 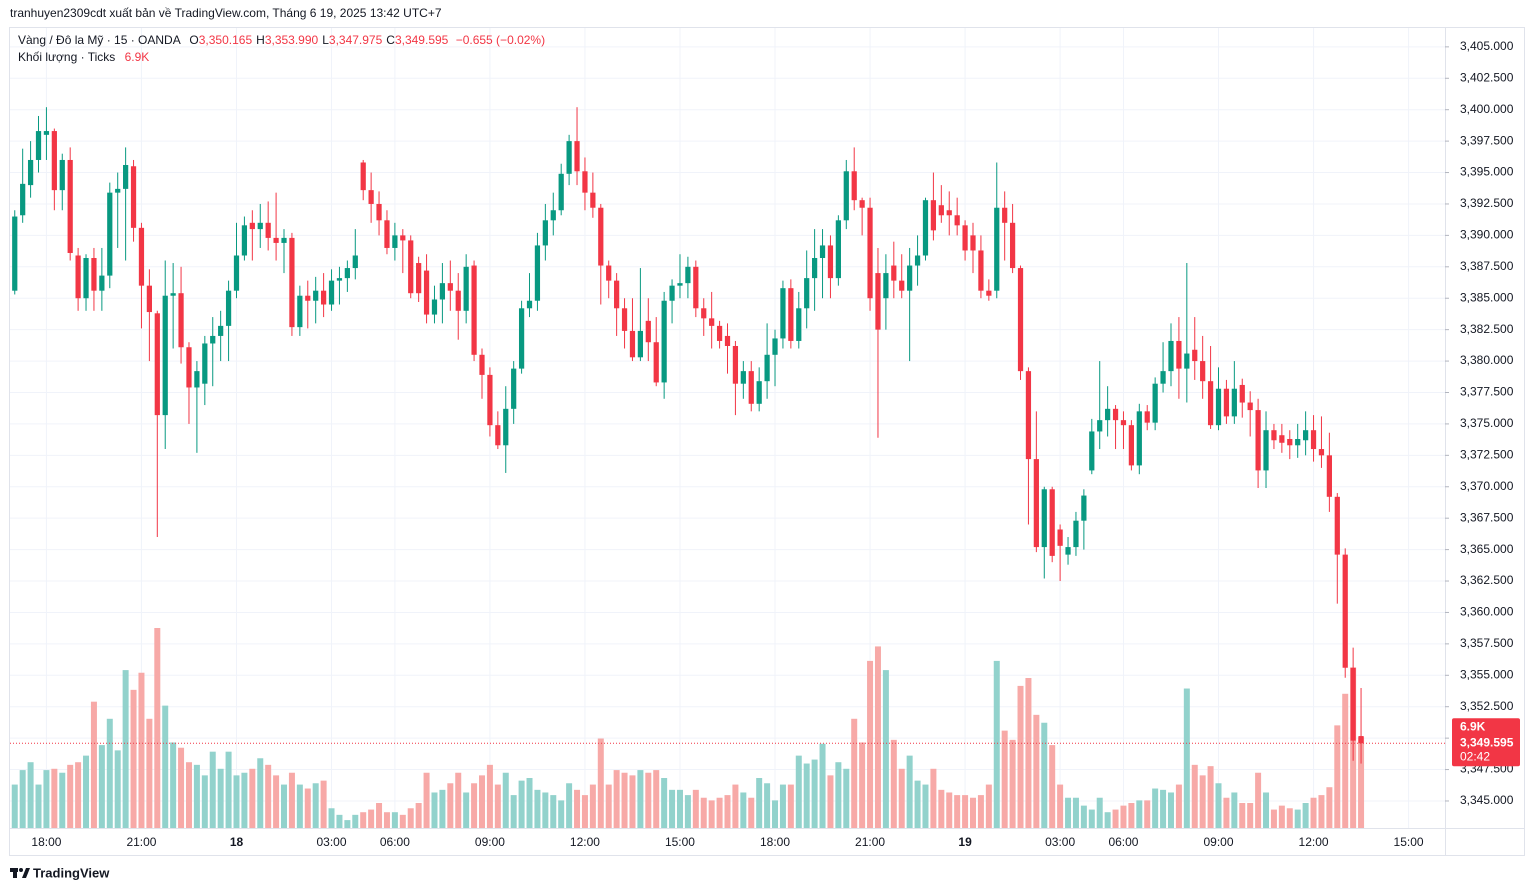 I want to click on symbol: Vàng / Đô la Mỹ · 15 · OANDA, so click(x=99, y=40).